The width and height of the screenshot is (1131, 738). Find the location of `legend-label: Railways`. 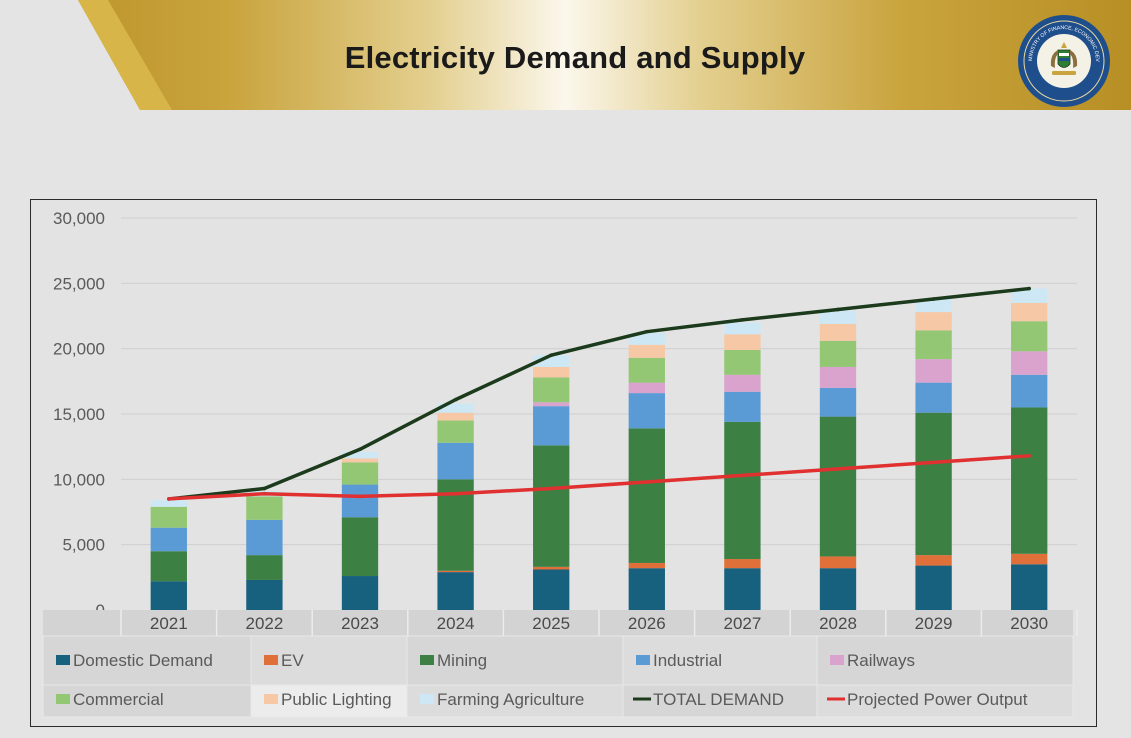

legend-label: Railways is located at coordinates (881, 660).